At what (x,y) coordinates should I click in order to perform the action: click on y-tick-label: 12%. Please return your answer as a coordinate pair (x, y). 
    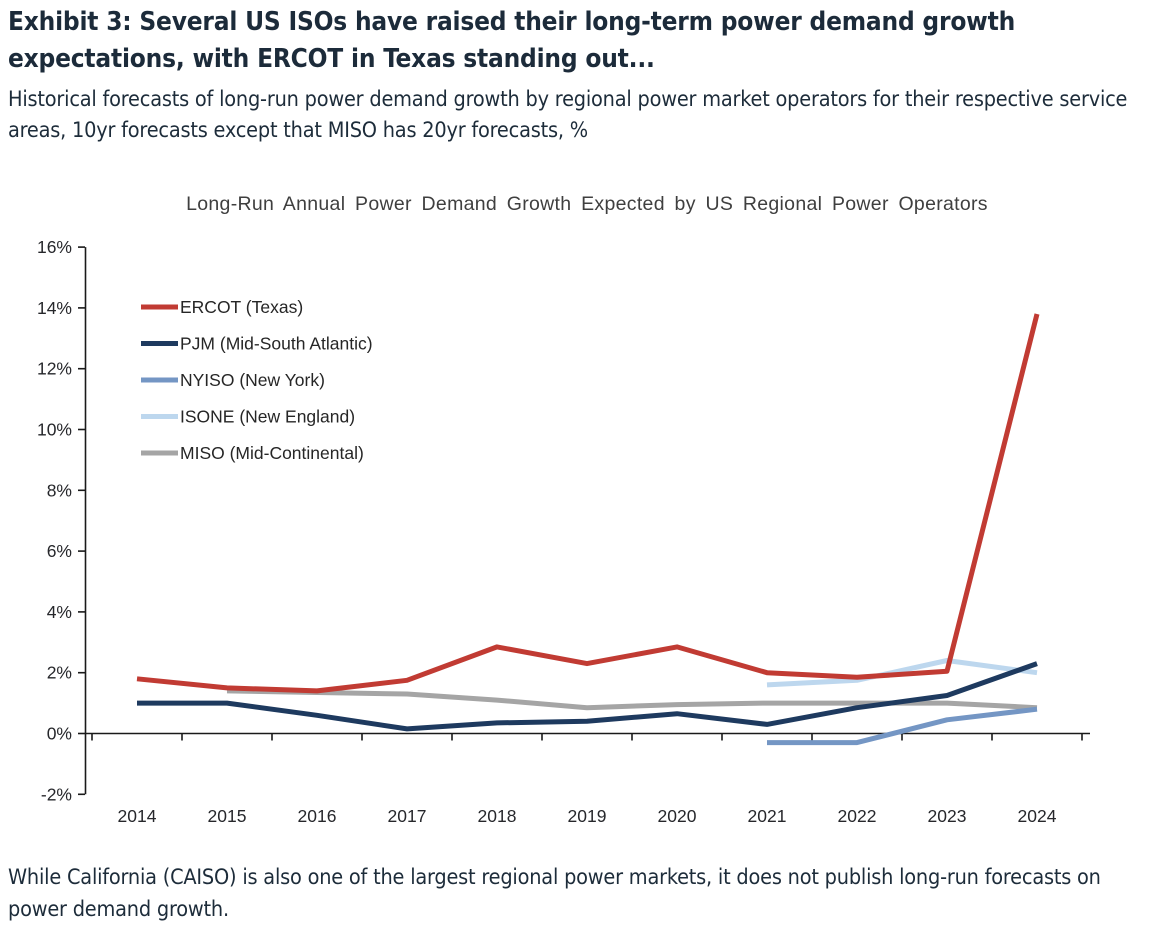
    Looking at the image, I should click on (54, 369).